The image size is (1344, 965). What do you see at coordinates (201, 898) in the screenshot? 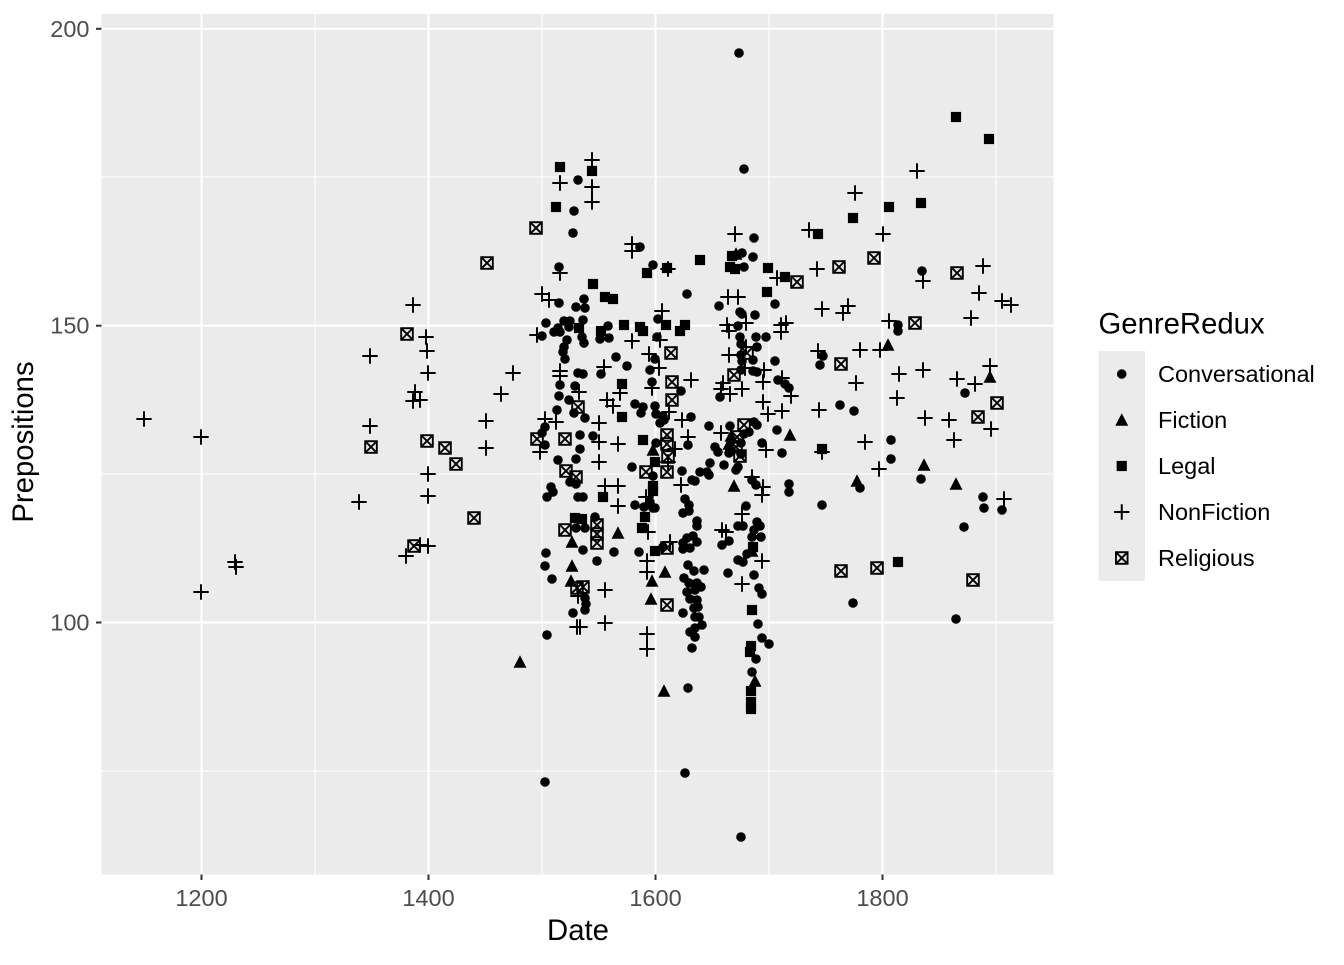
I see `svg-text: 1200` at bounding box center [201, 898].